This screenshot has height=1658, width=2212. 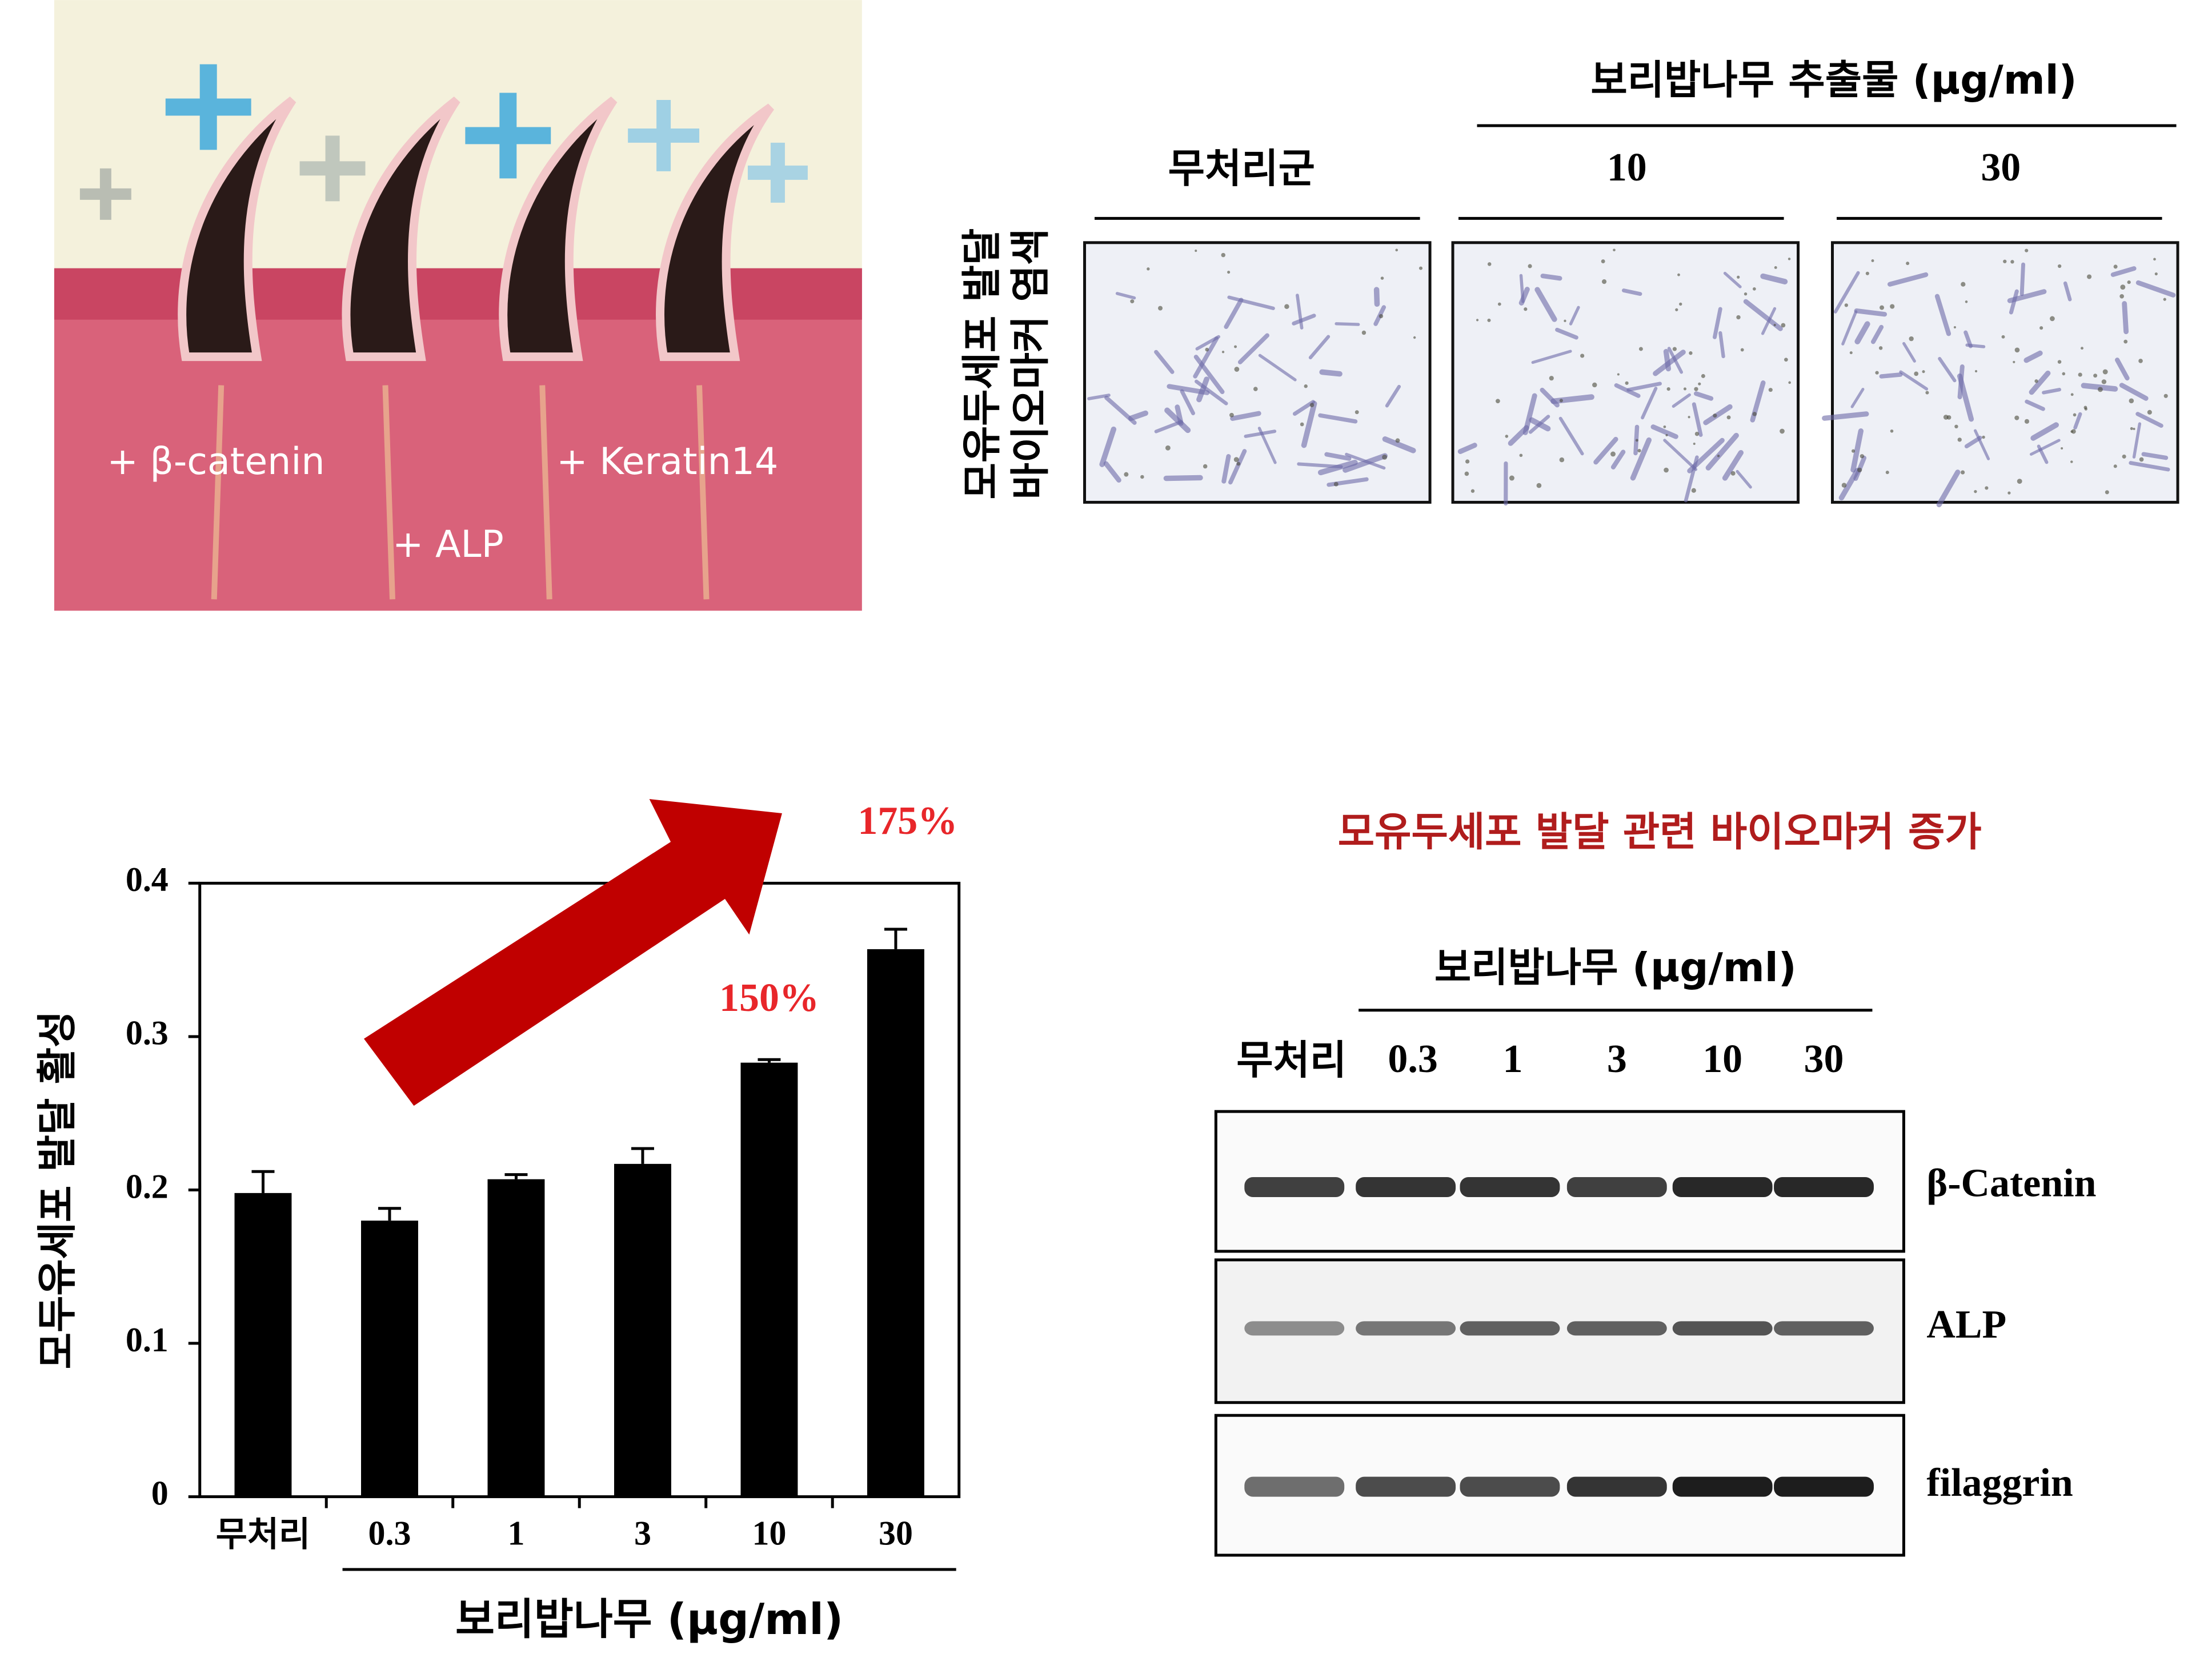 What do you see at coordinates (147, 879) in the screenshot?
I see `y-tick-label: 0.4` at bounding box center [147, 879].